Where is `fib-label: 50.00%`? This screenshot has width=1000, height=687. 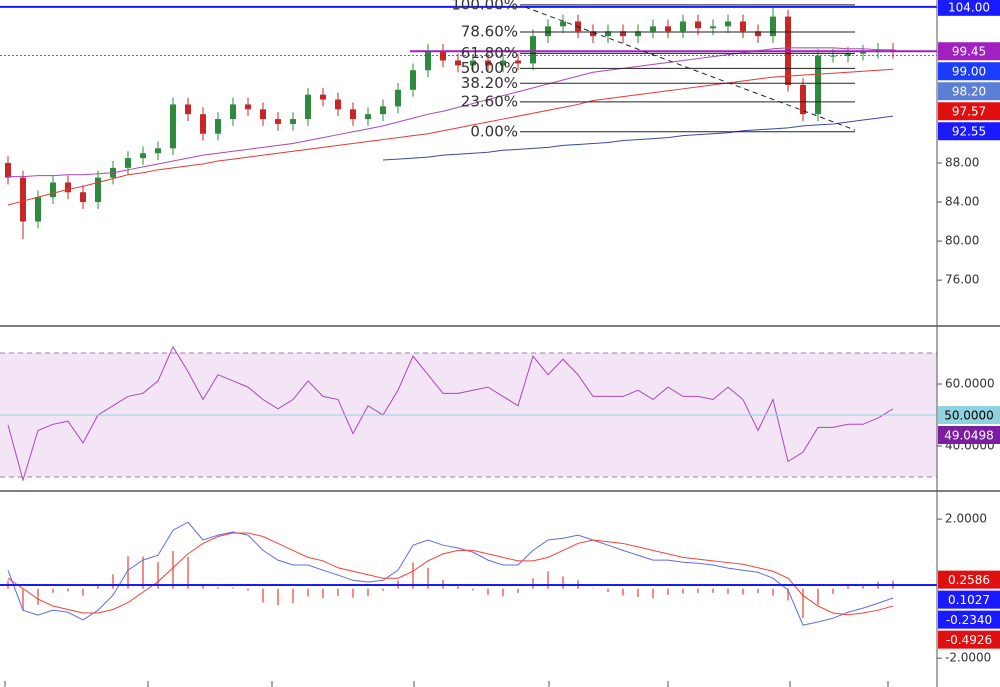
fib-label: 50.00% is located at coordinates (489, 68).